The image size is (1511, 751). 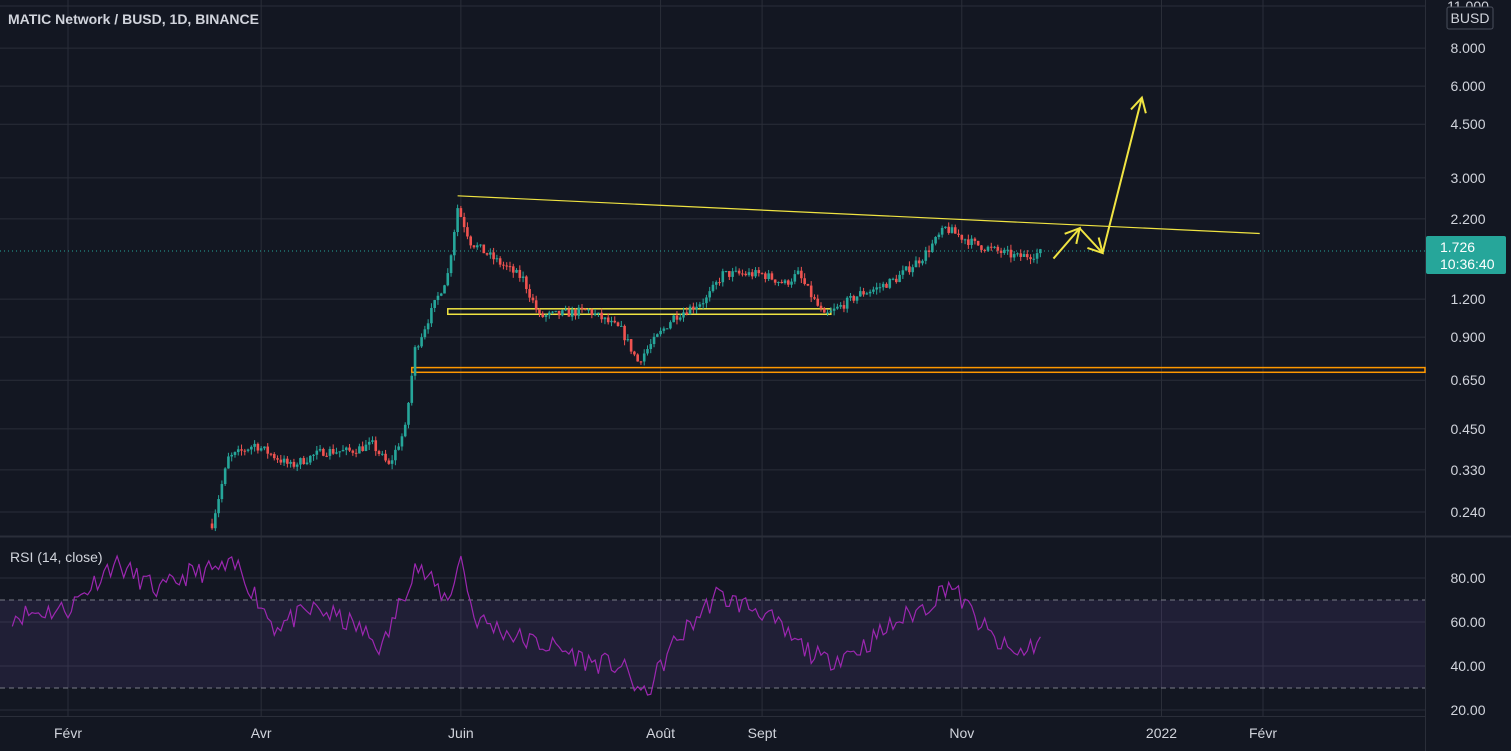 I want to click on x-tick-label: Juin, so click(x=461, y=733).